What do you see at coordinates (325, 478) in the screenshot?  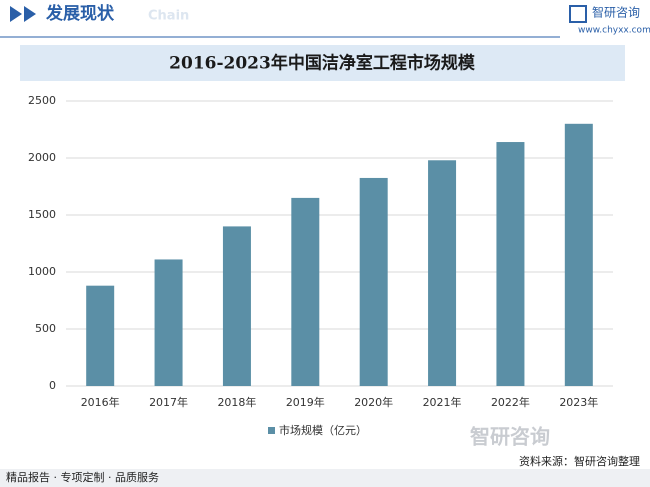 I see `footer-bar` at bounding box center [325, 478].